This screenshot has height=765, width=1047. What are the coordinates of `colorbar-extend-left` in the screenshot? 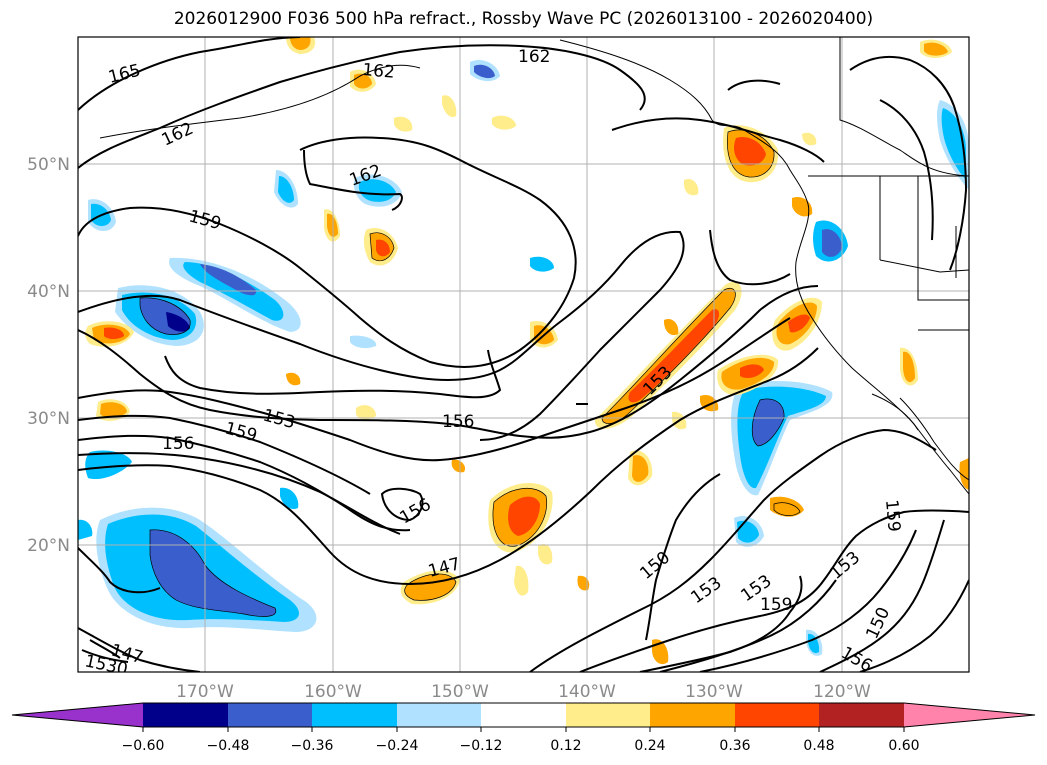 It's located at (77, 715).